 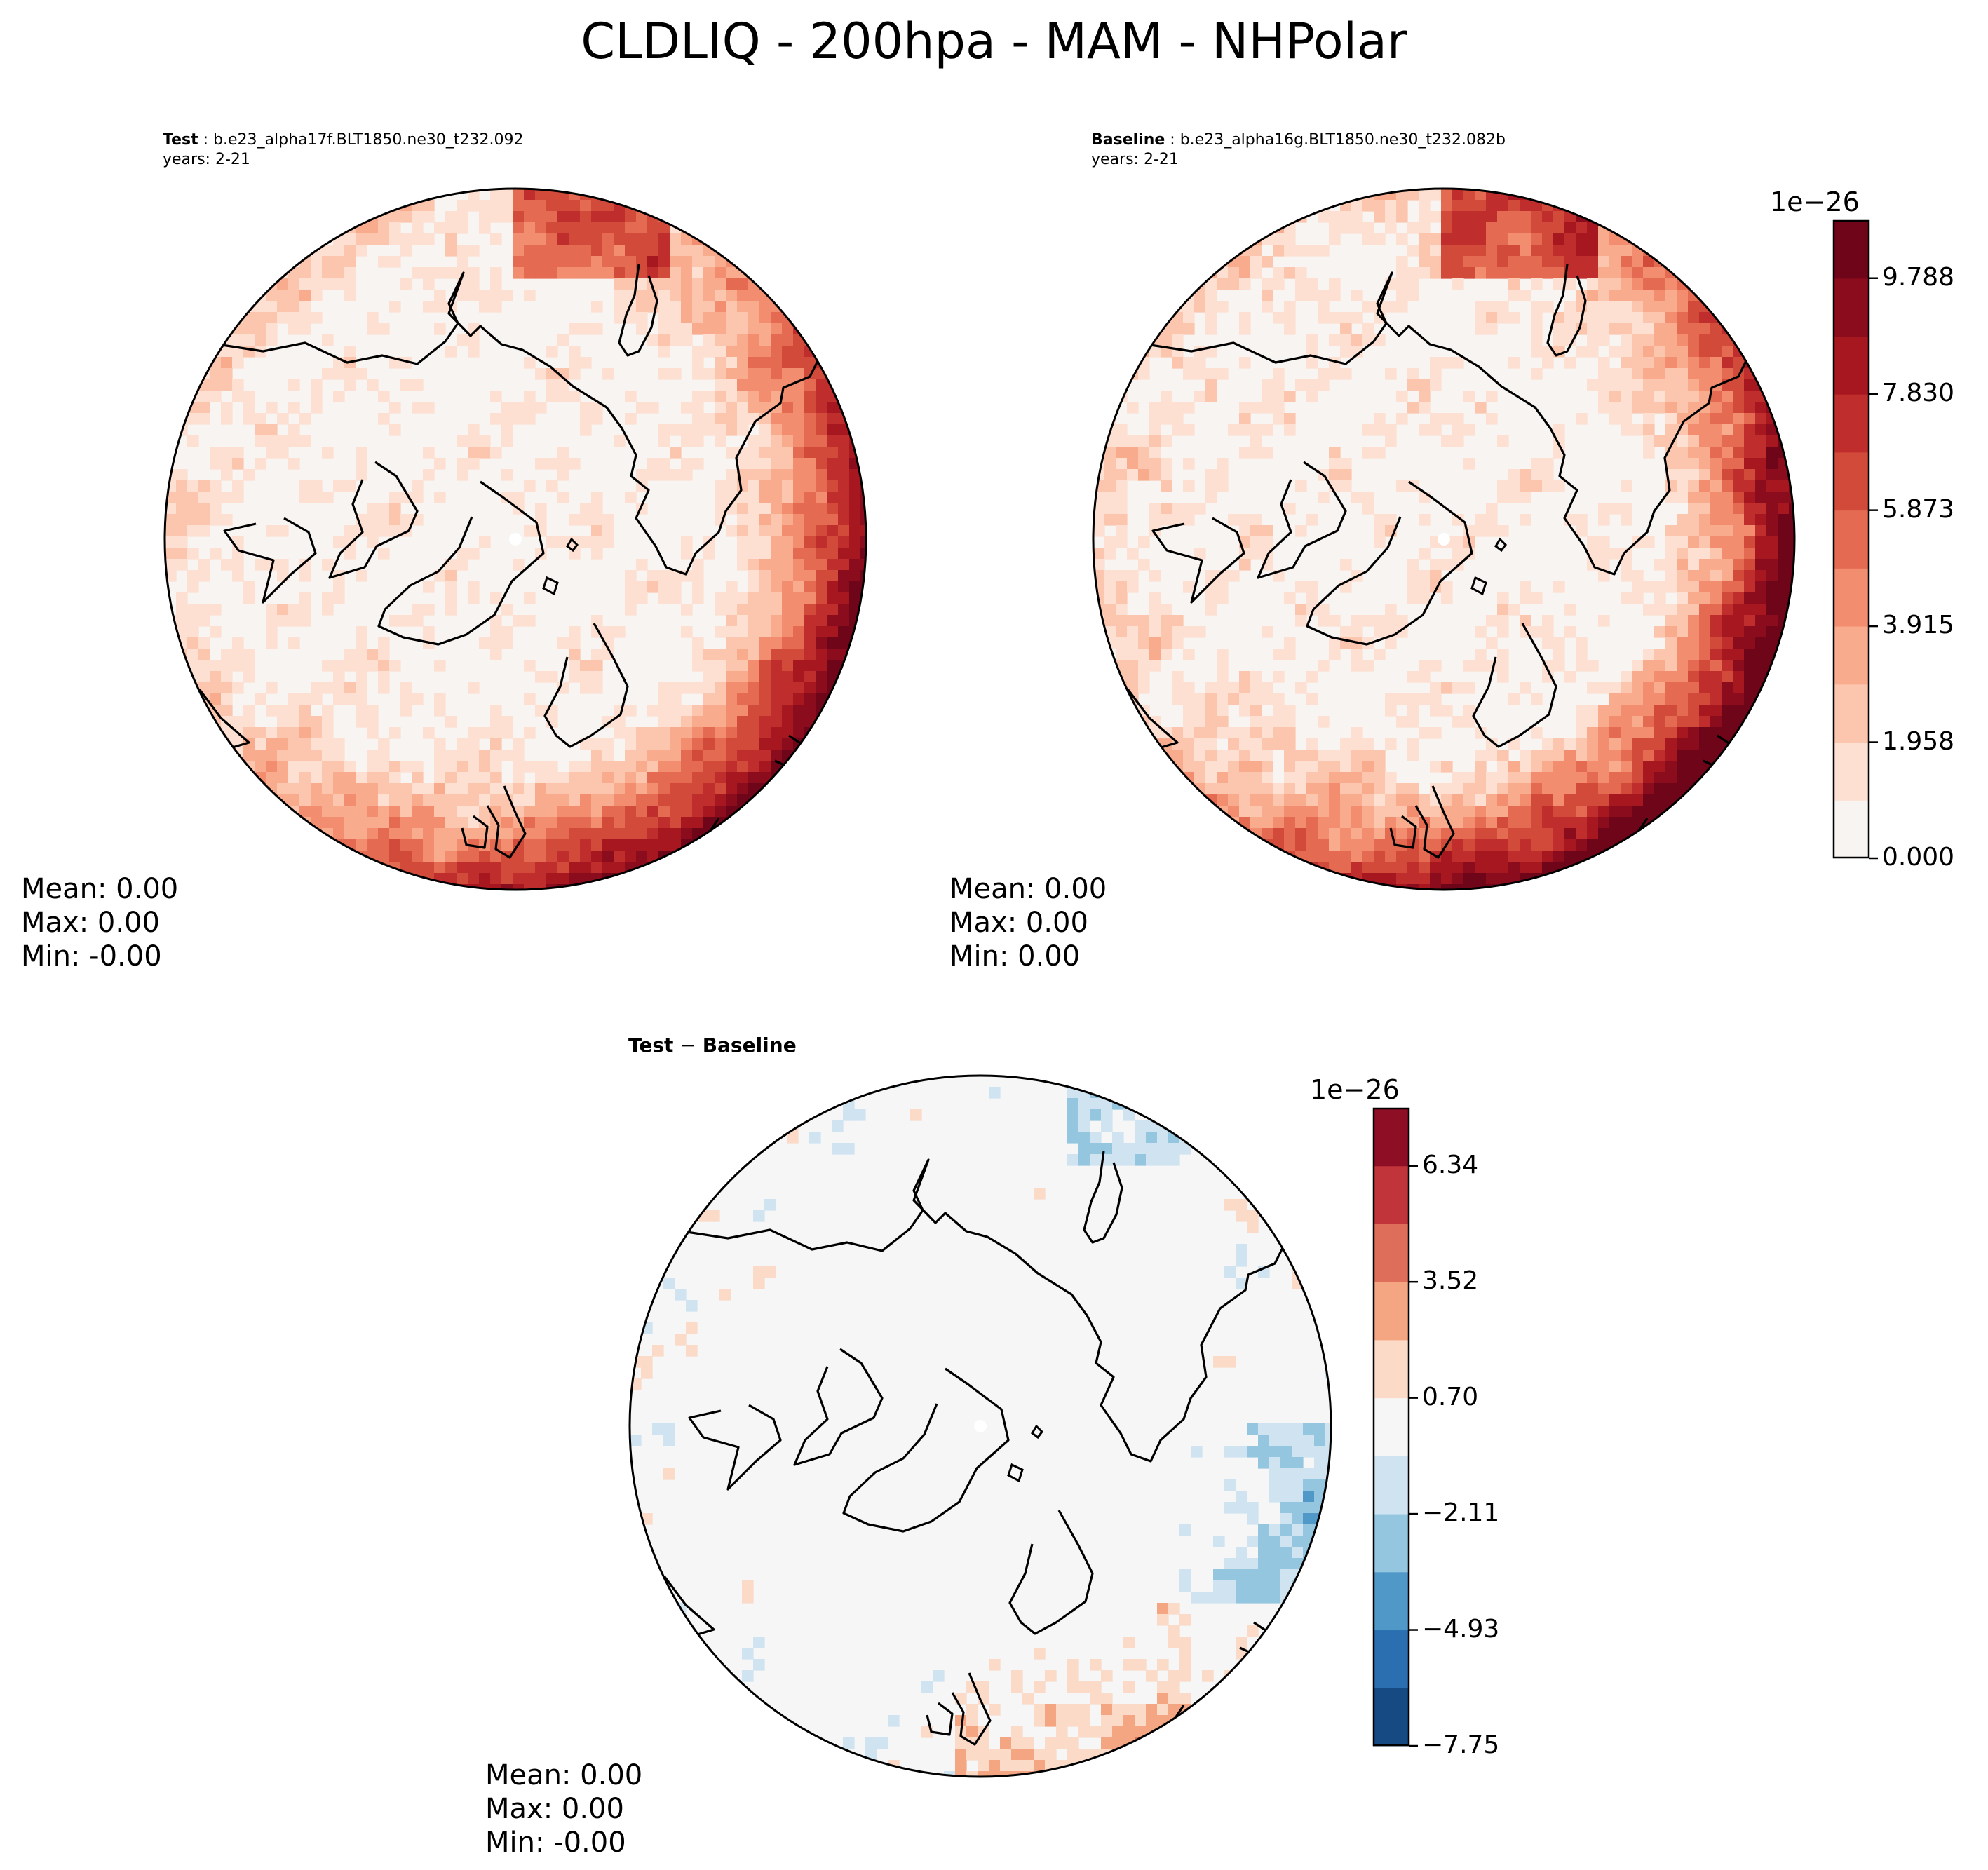 I want to click on diff-label-baseline: Baseline, so click(x=749, y=1045).